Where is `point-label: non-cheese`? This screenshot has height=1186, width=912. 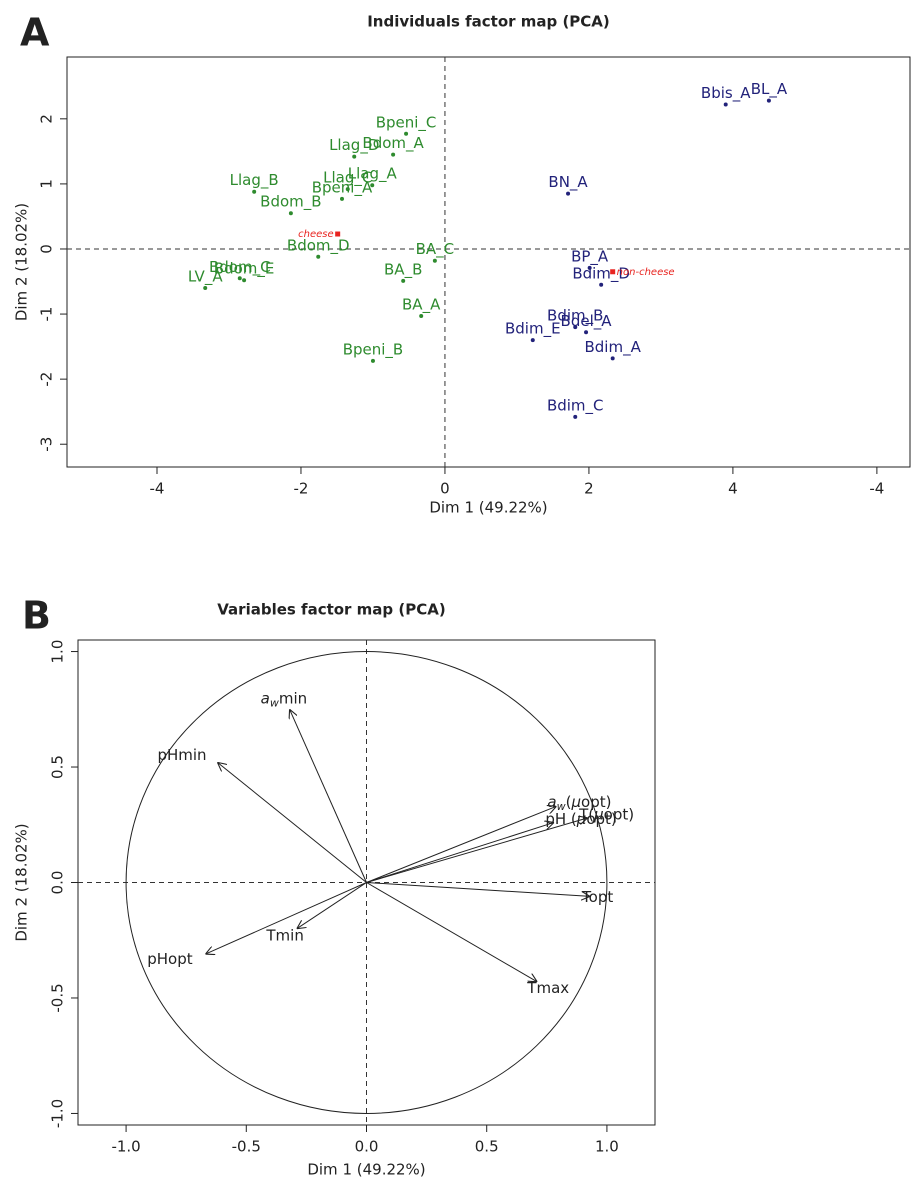 point-label: non-cheese is located at coordinates (646, 272).